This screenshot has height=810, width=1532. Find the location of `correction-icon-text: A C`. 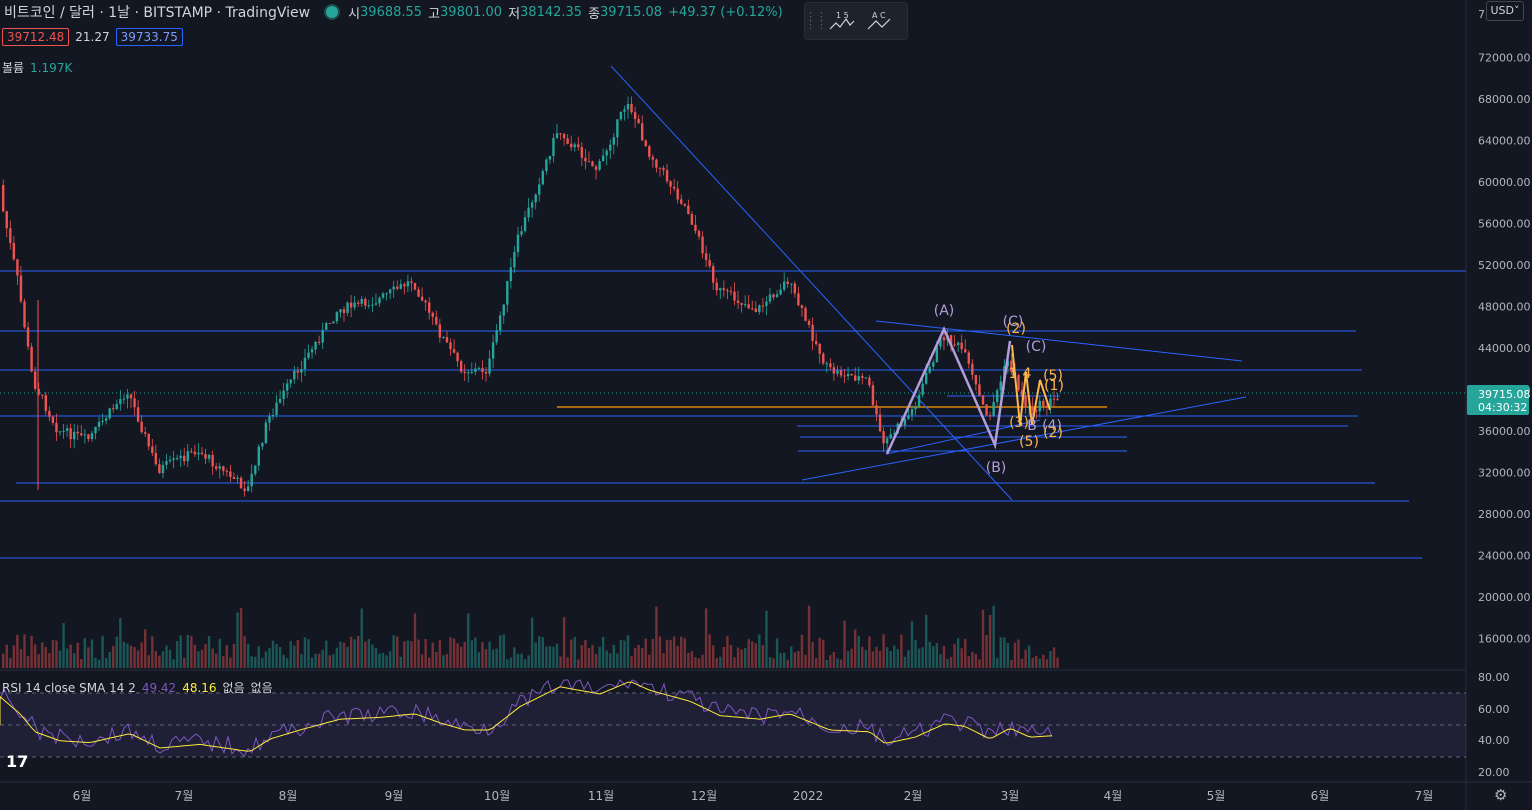

correction-icon-text: A C is located at coordinates (879, 15).